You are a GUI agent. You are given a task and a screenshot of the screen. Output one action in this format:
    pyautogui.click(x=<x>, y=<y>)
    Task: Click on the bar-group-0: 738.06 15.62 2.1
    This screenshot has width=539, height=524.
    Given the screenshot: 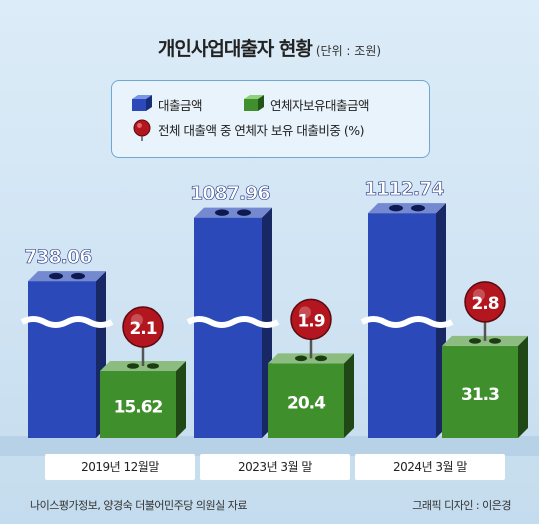 What is the action you would take?
    pyautogui.click(x=103, y=342)
    